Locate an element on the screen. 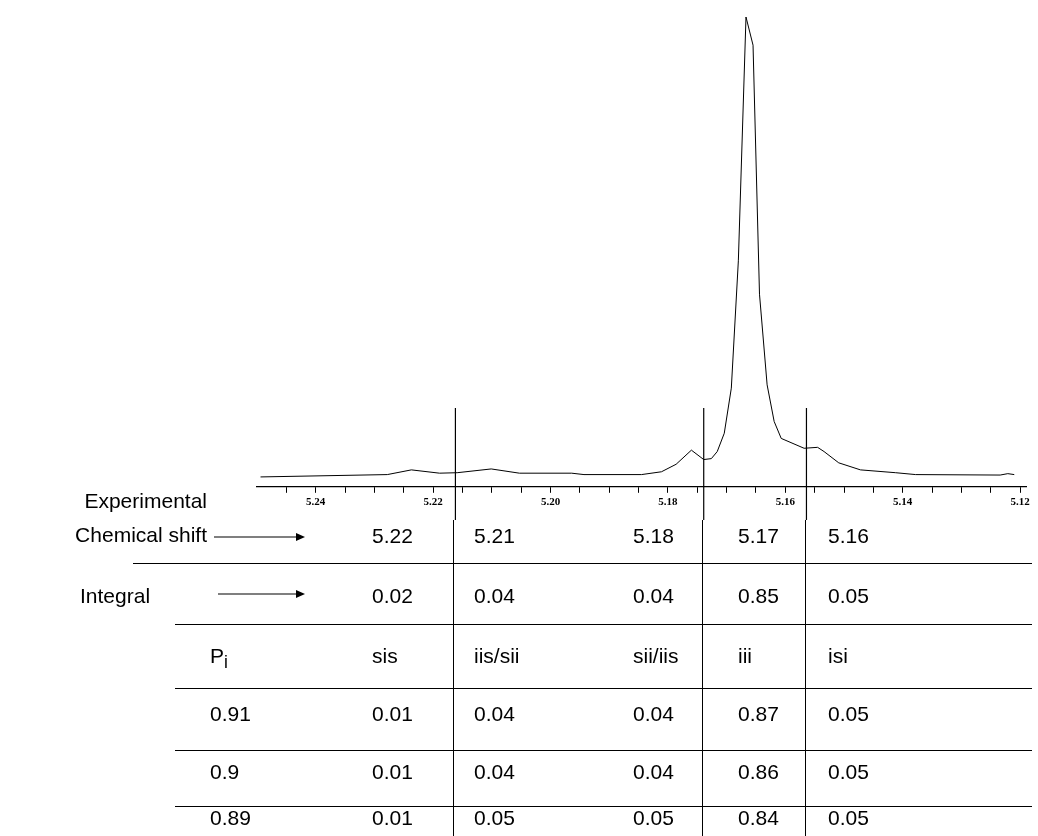 The height and width of the screenshot is (836, 1038). text: 0.86 is located at coordinates (758, 772).